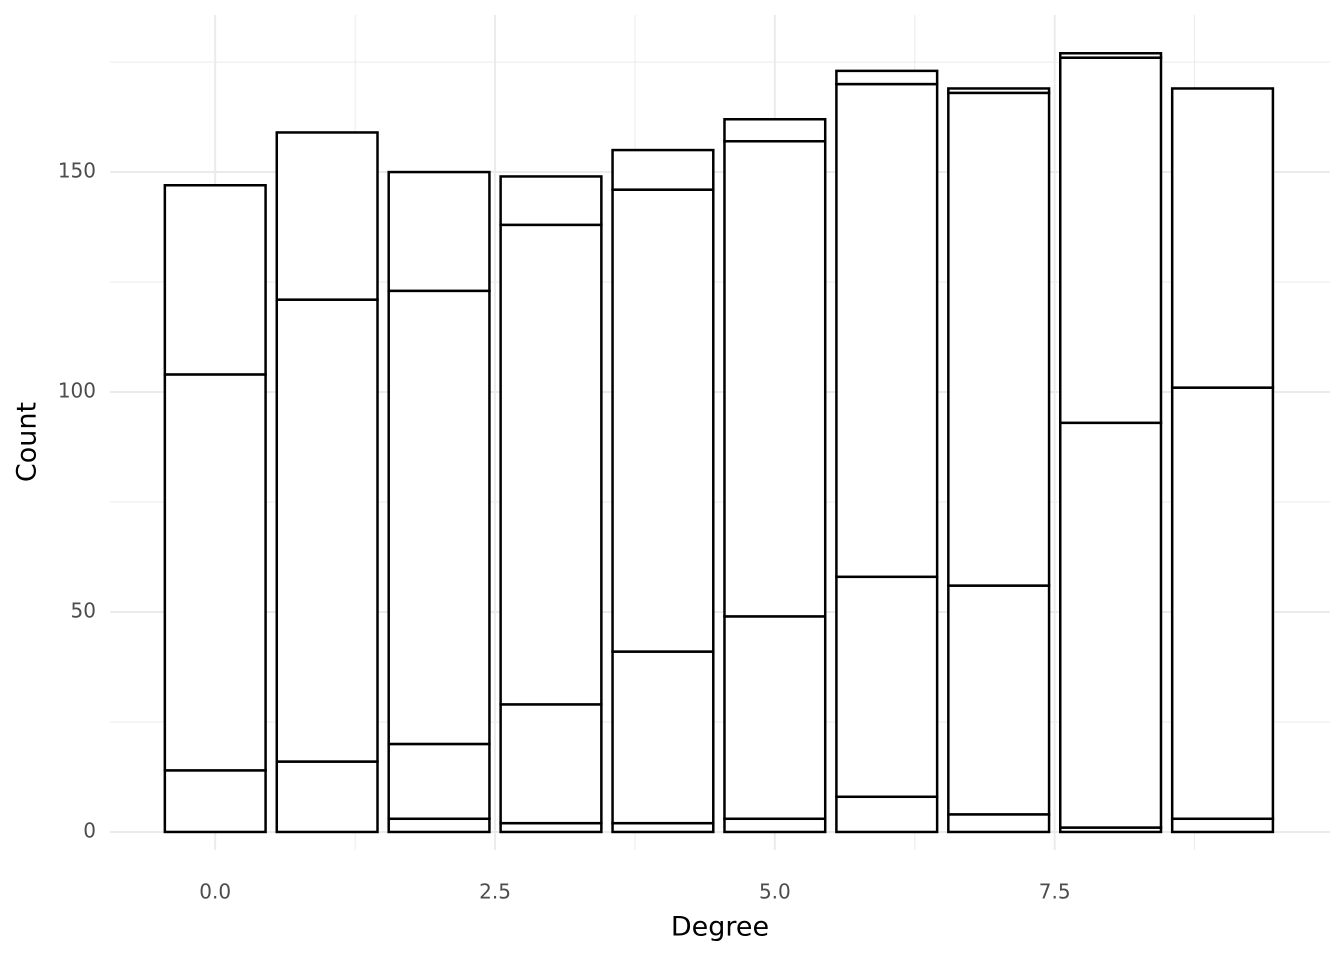  What do you see at coordinates (77, 171) in the screenshot?
I see `y-tick-label: 150` at bounding box center [77, 171].